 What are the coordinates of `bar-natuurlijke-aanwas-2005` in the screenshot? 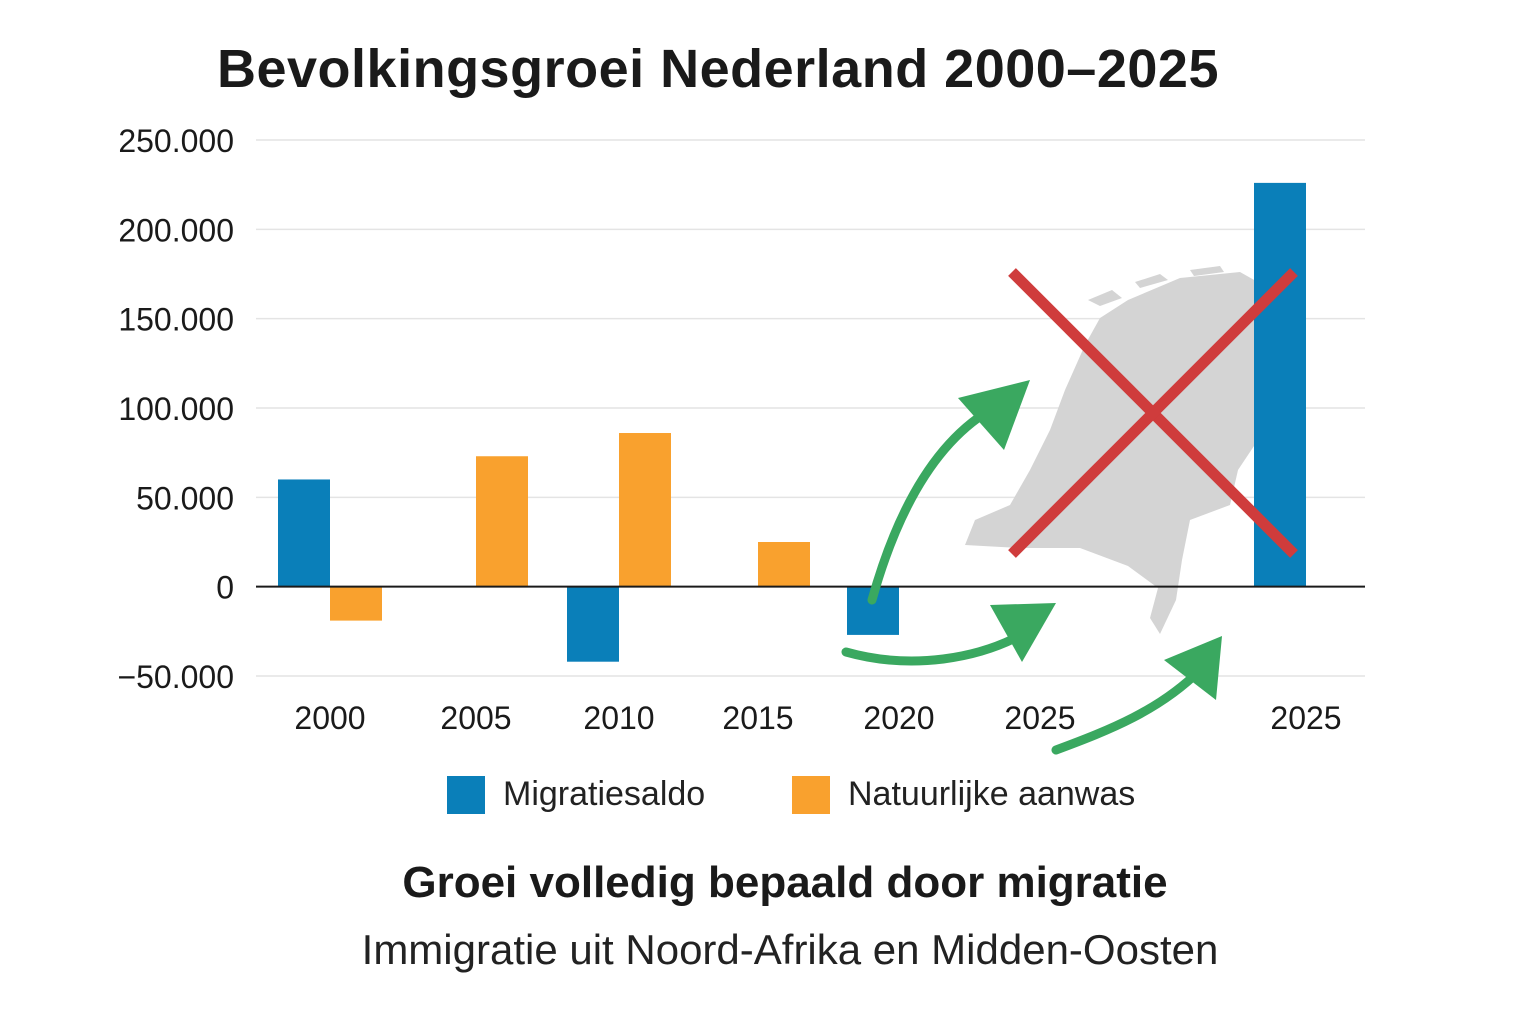 It's located at (502, 521).